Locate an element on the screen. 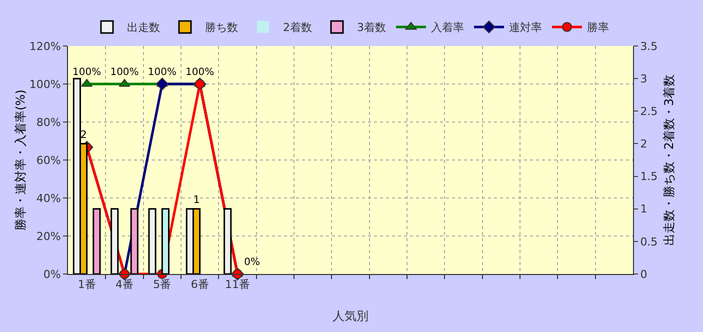 The height and width of the screenshot is (332, 703). y2-tick-label: 2 is located at coordinates (644, 144).